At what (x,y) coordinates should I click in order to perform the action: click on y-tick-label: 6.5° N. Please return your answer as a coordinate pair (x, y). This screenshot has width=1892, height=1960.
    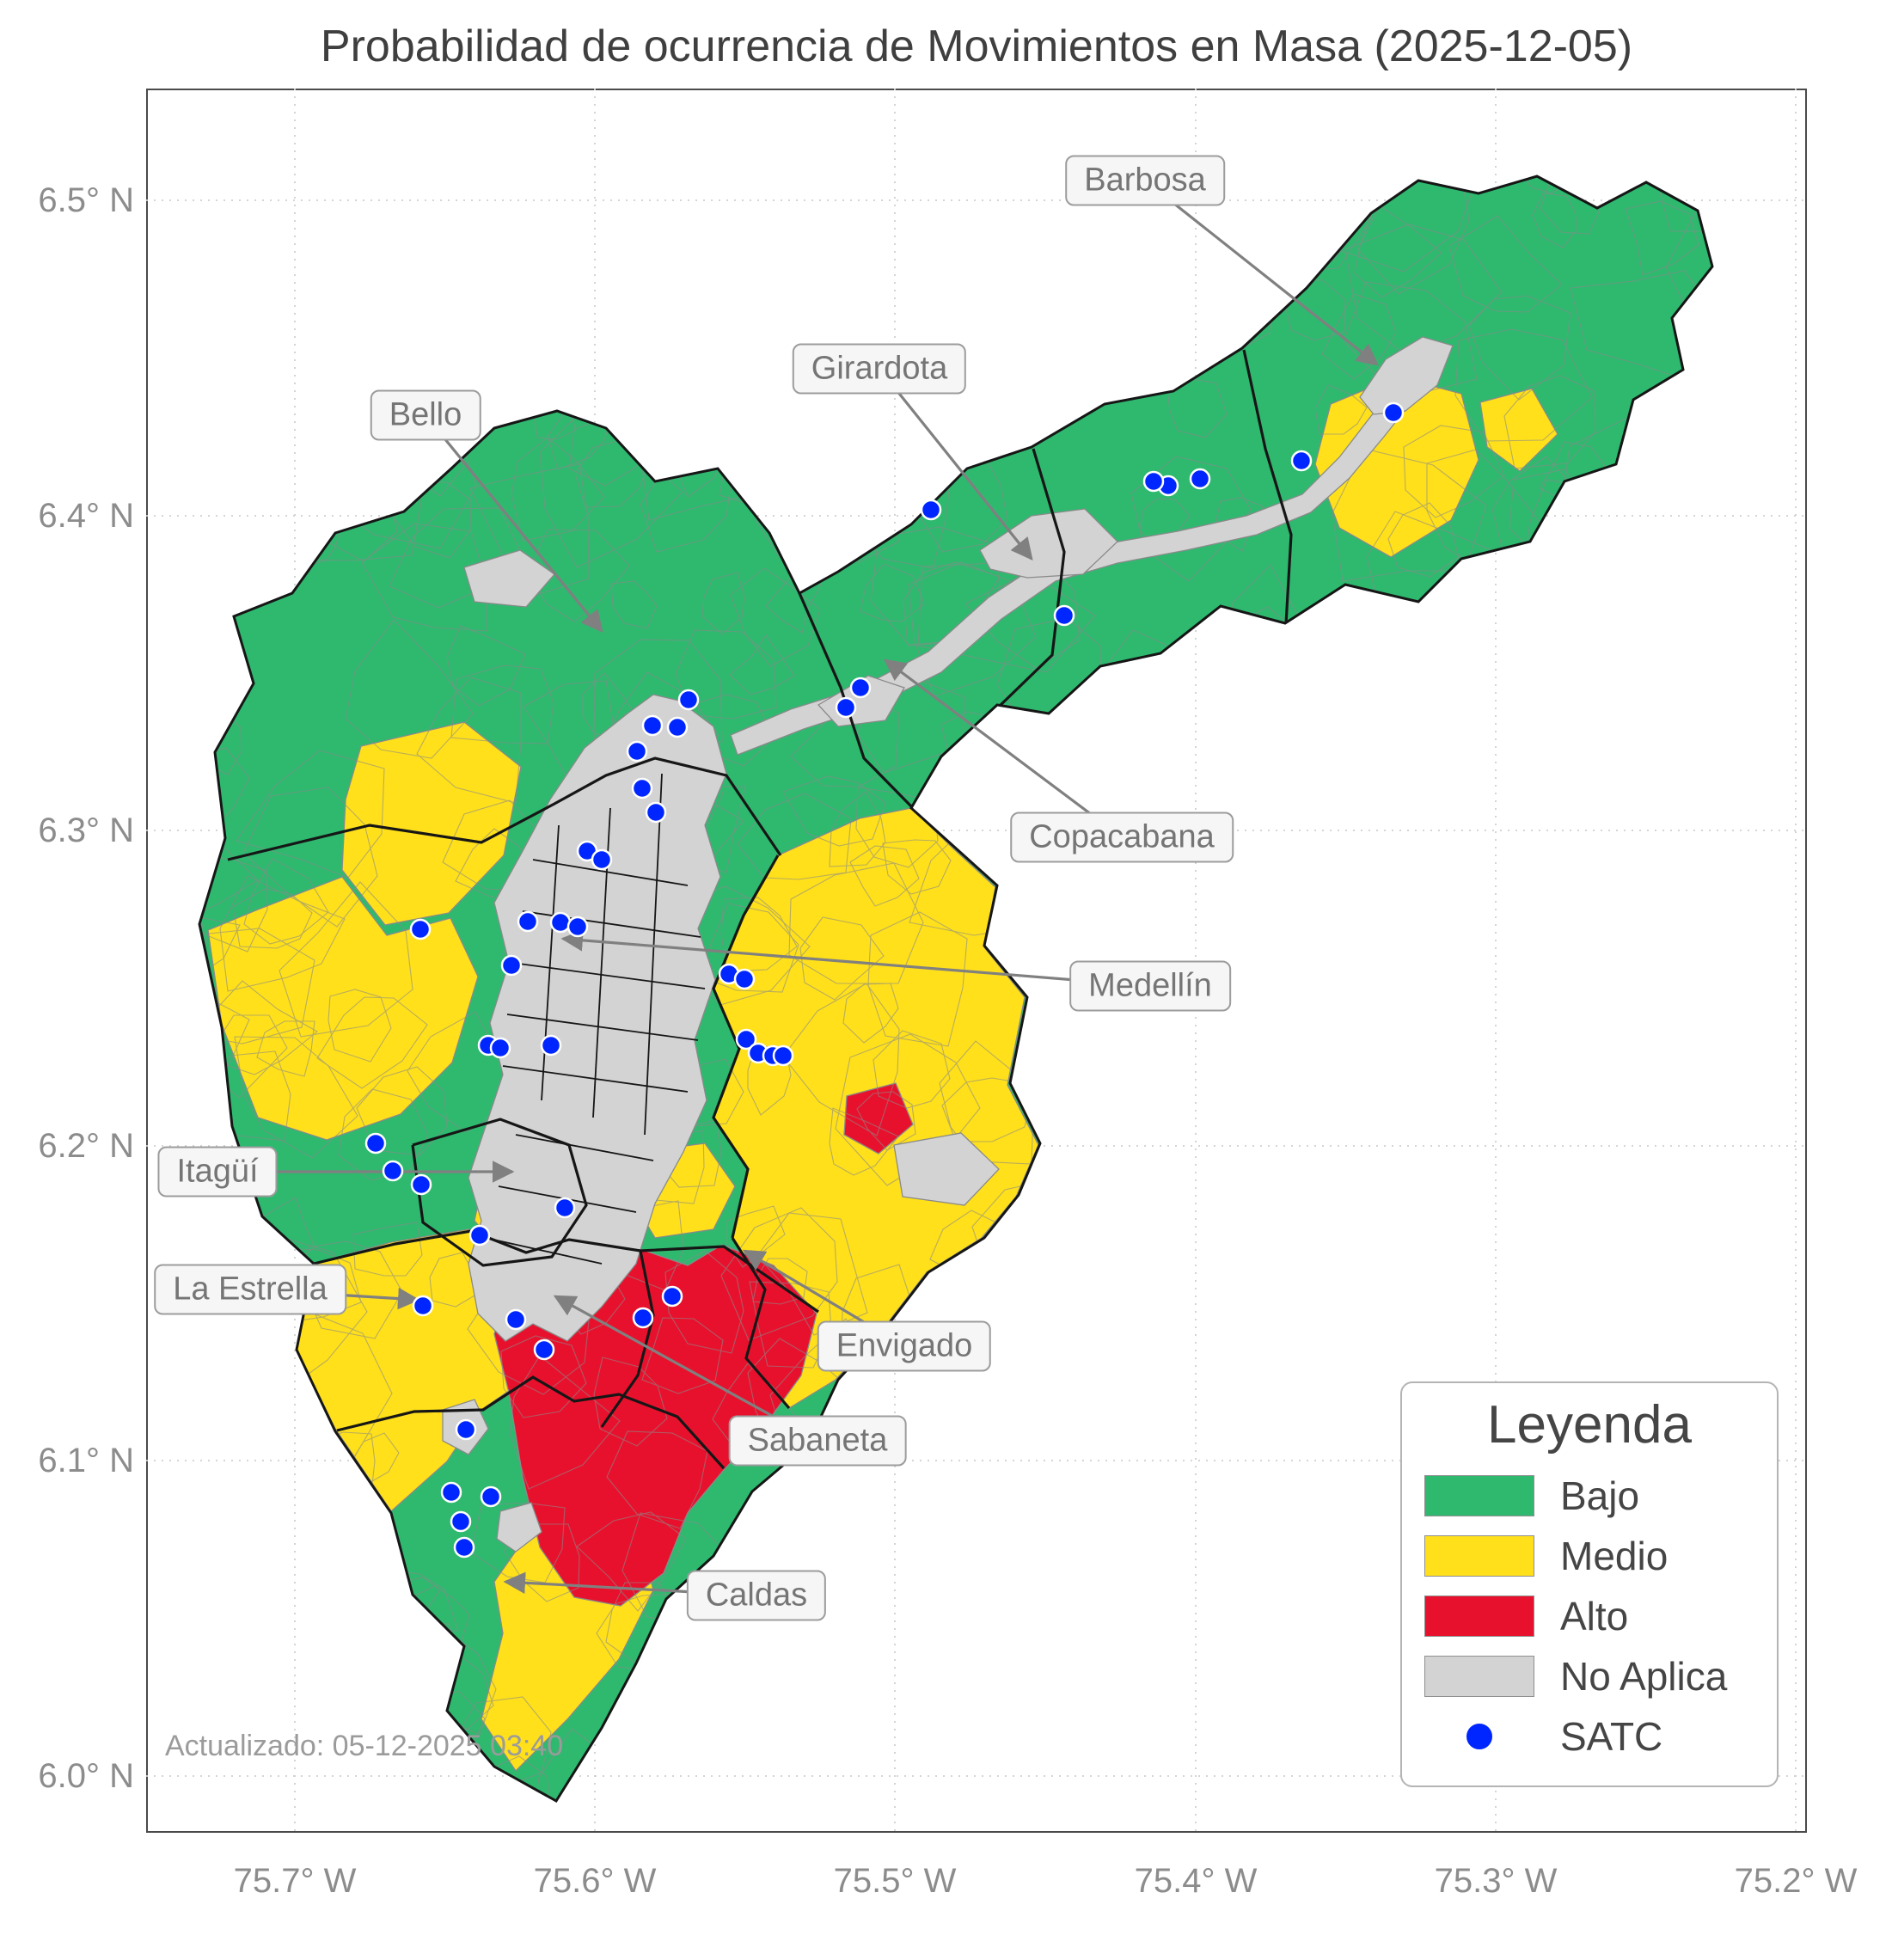
    Looking at the image, I should click on (86, 200).